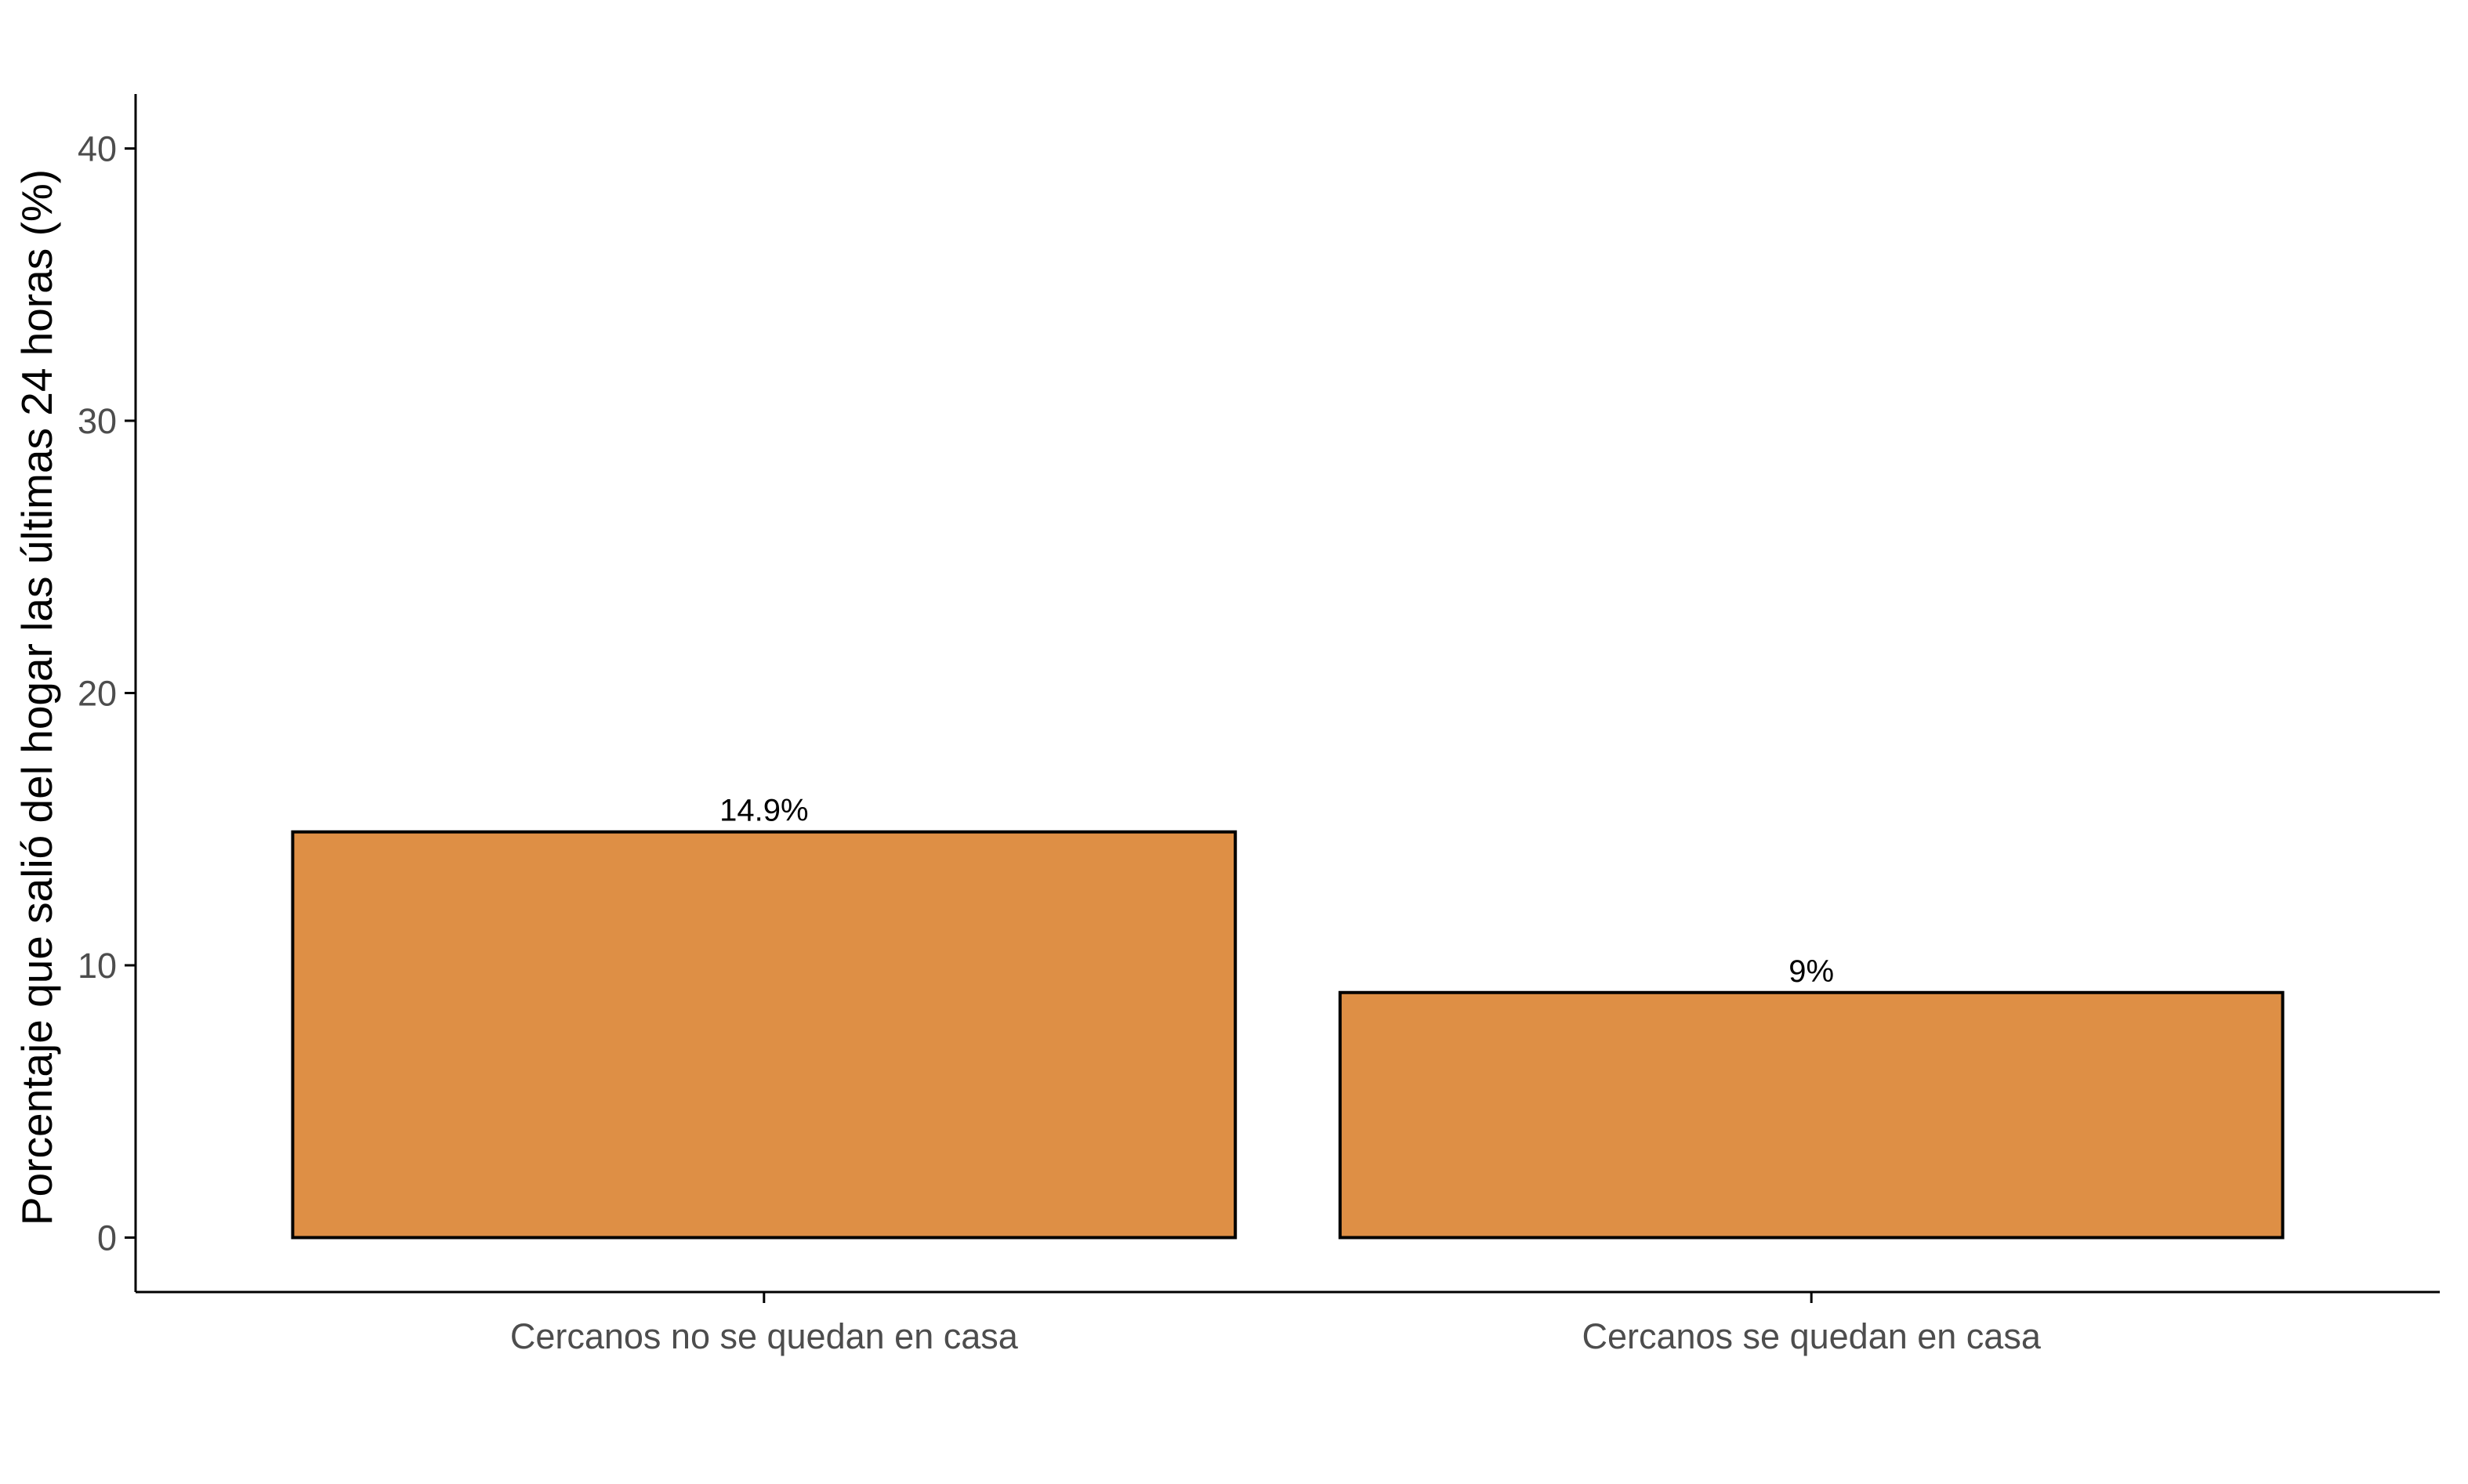 Image resolution: width=2468 pixels, height=1484 pixels. I want to click on y-tick-label: 20, so click(98, 694).